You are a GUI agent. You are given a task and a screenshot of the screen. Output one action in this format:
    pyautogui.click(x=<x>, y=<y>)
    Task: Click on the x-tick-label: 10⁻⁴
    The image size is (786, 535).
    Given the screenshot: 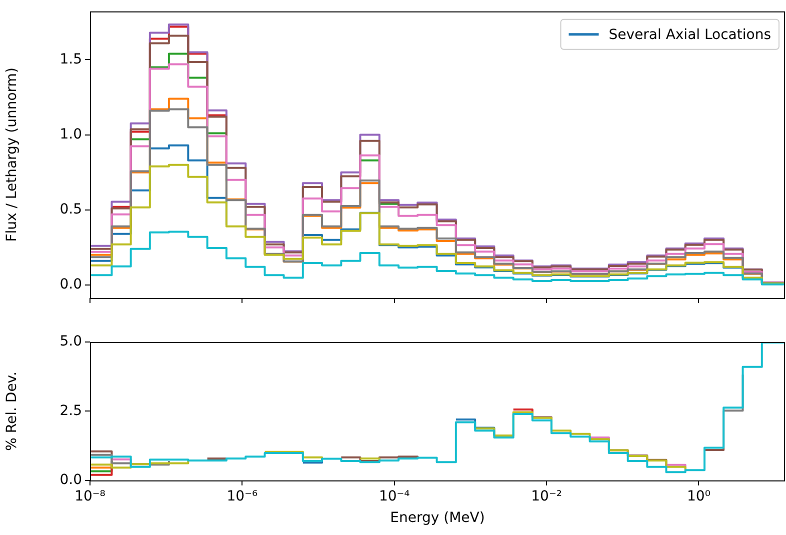 What is the action you would take?
    pyautogui.click(x=394, y=496)
    